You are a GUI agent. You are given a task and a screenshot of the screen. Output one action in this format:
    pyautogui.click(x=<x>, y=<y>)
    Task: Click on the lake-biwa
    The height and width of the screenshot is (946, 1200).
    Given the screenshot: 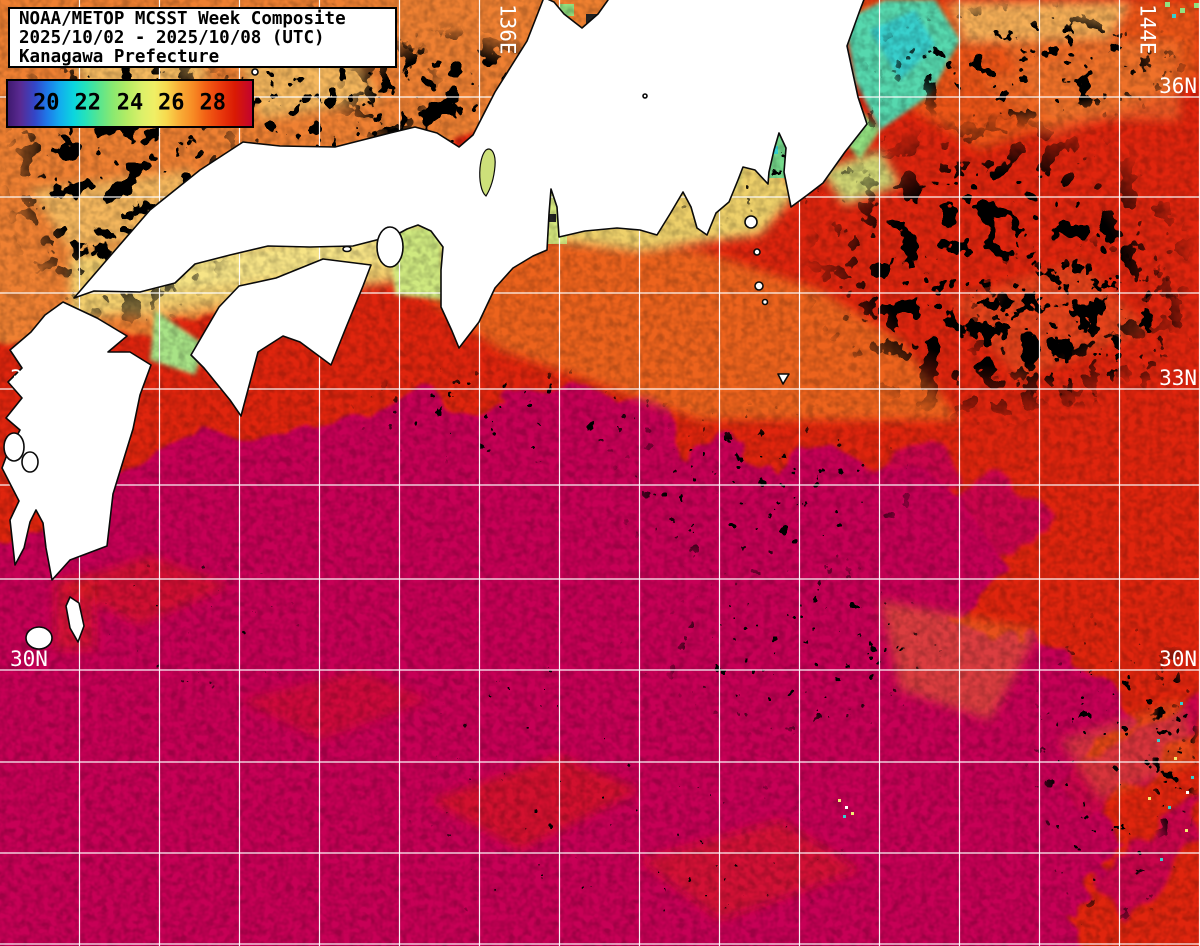 What is the action you would take?
    pyautogui.click(x=487, y=172)
    